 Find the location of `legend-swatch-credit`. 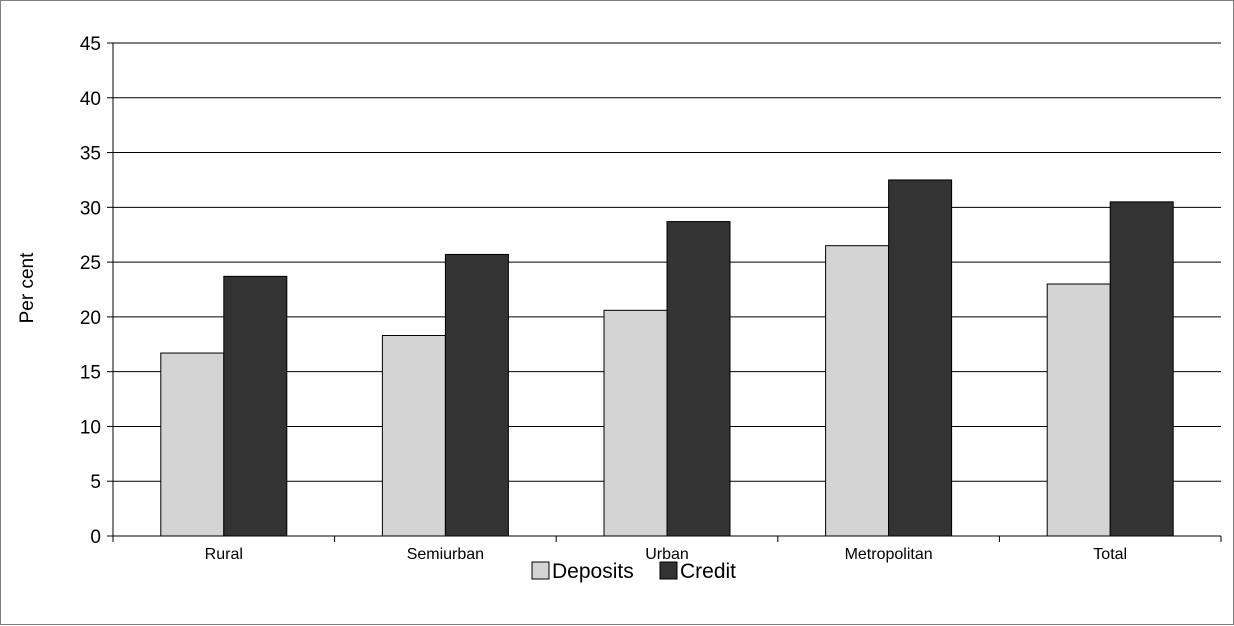

legend-swatch-credit is located at coordinates (668, 570).